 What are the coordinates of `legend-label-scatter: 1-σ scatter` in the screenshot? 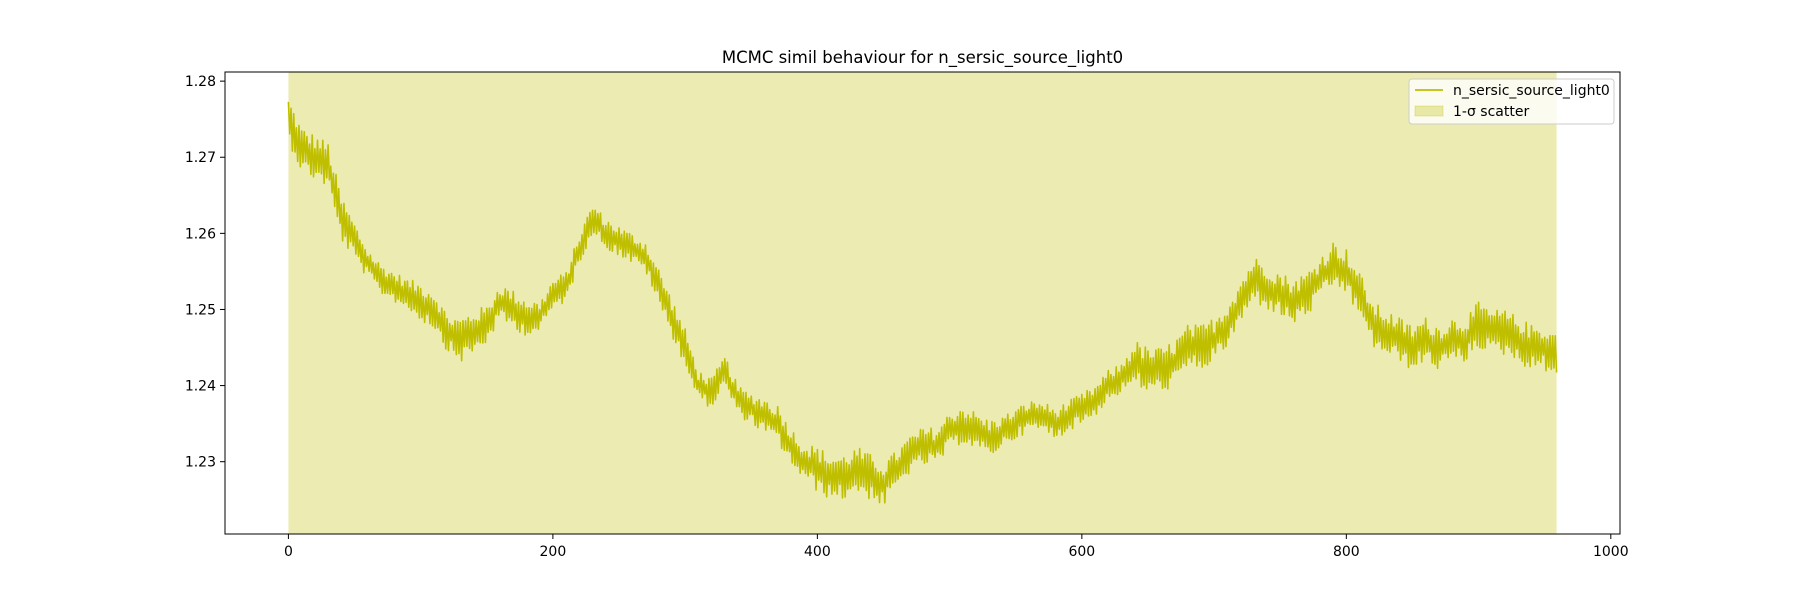 It's located at (1491, 112).